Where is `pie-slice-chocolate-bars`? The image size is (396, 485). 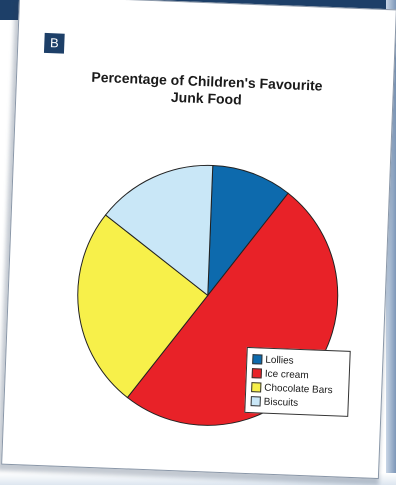 pie-slice-chocolate-bars is located at coordinates (143, 306).